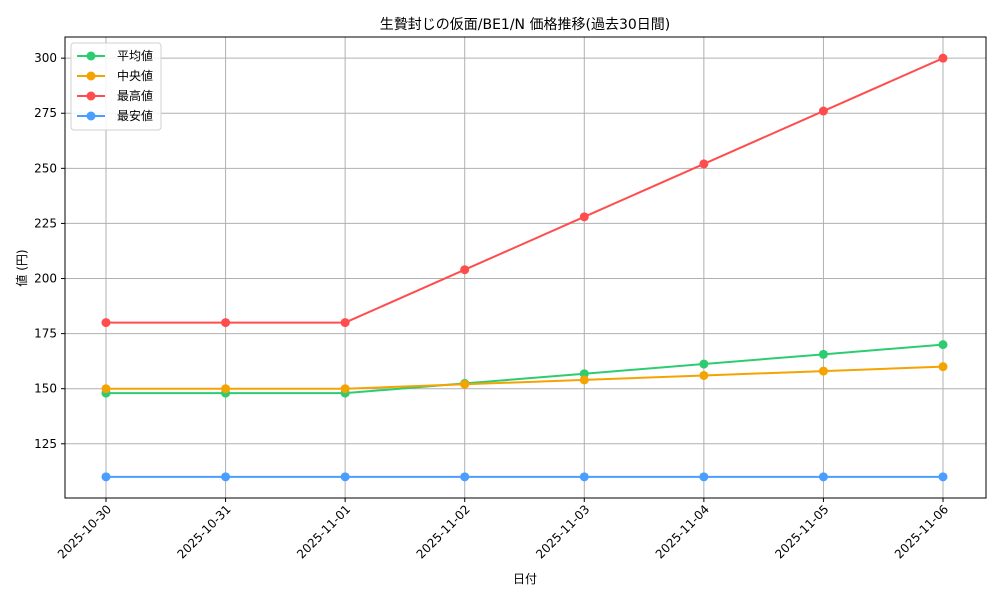  What do you see at coordinates (525, 579) in the screenshot?
I see `x-axis-label: 日付` at bounding box center [525, 579].